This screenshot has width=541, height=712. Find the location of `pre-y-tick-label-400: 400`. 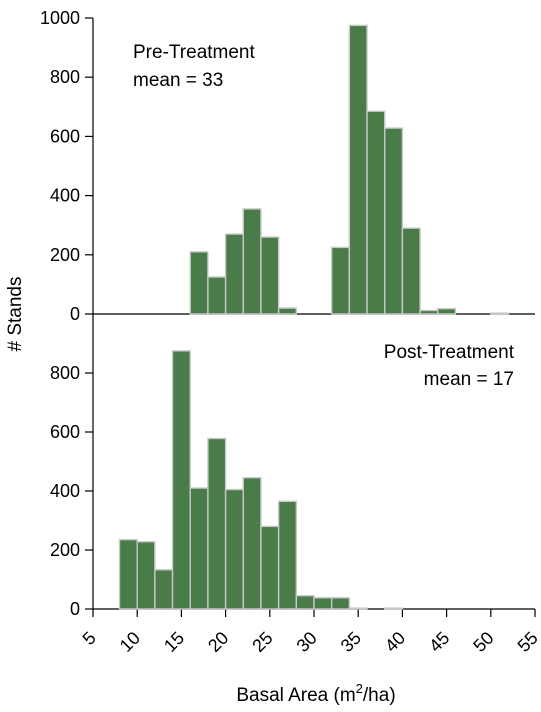

pre-y-tick-label-400: 400 is located at coordinates (65, 196).